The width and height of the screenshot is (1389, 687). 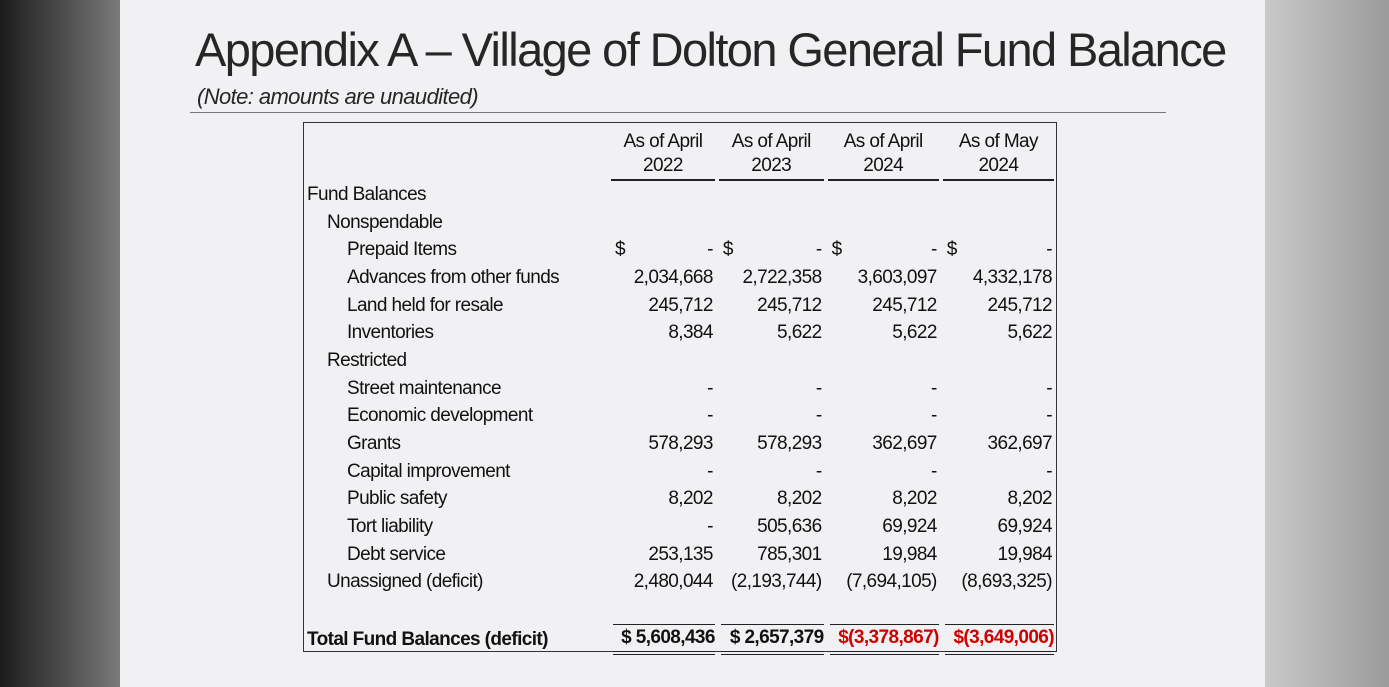 I want to click on header-label: As of April 2023, so click(x=771, y=155).